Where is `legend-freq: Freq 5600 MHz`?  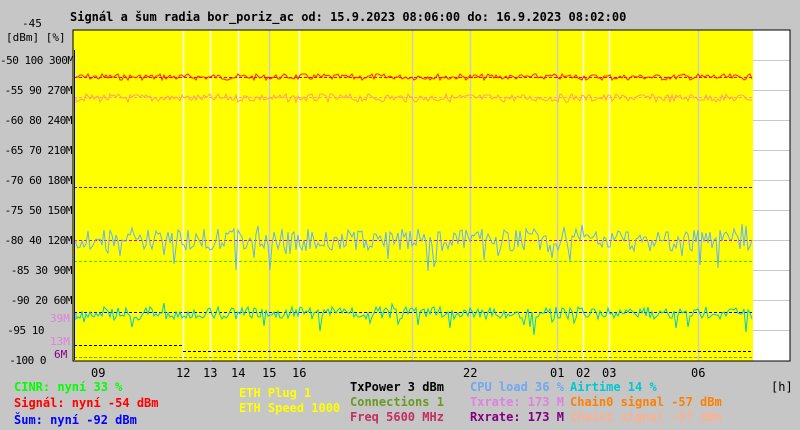 legend-freq: Freq 5600 MHz is located at coordinates (397, 417).